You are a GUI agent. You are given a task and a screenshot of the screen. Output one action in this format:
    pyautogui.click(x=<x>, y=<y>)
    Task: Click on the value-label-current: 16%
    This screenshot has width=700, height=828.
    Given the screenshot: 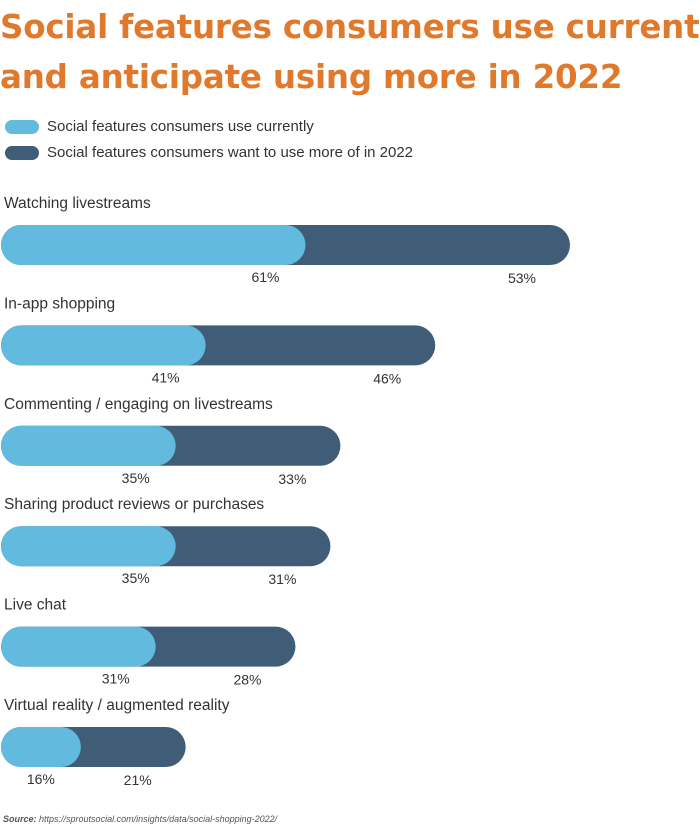 What is the action you would take?
    pyautogui.click(x=41, y=779)
    